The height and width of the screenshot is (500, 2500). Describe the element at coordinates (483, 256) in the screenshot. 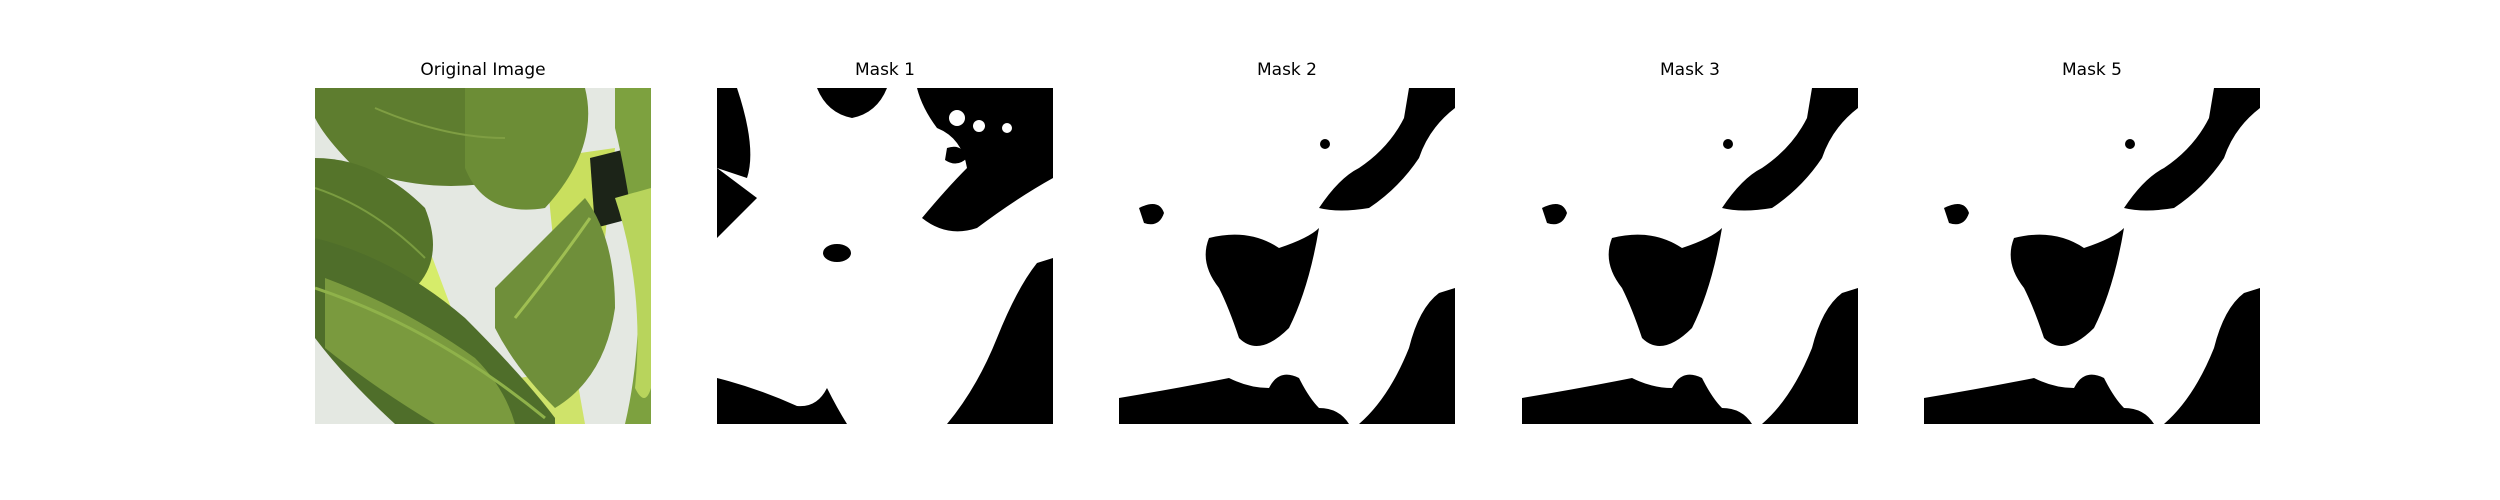

I see `leaf-photo` at that location.